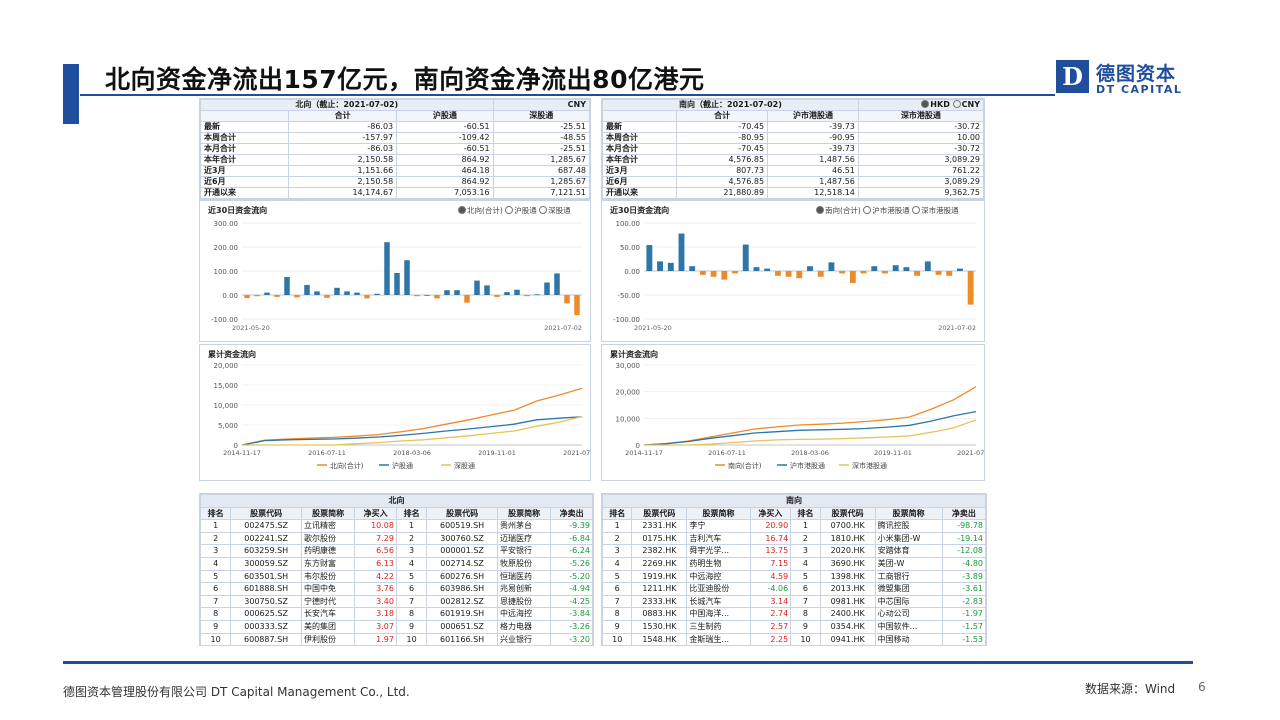 Image resolution: width=1280 pixels, height=720 pixels. What do you see at coordinates (793, 160) in the screenshot?
I see `south-summary-row: 本年合计 4,576.85 1,487.56 3,089.29` at bounding box center [793, 160].